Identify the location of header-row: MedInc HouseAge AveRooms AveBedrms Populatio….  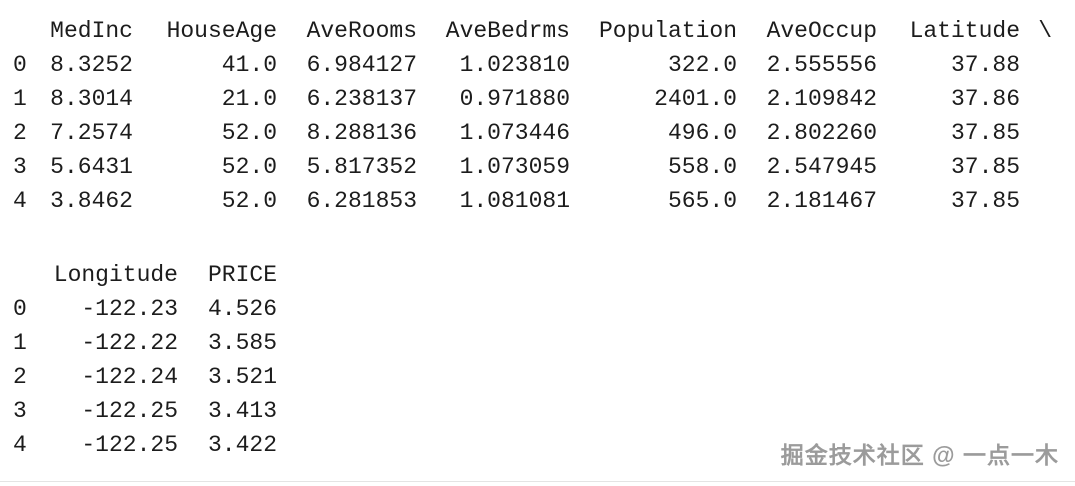
(532, 31).